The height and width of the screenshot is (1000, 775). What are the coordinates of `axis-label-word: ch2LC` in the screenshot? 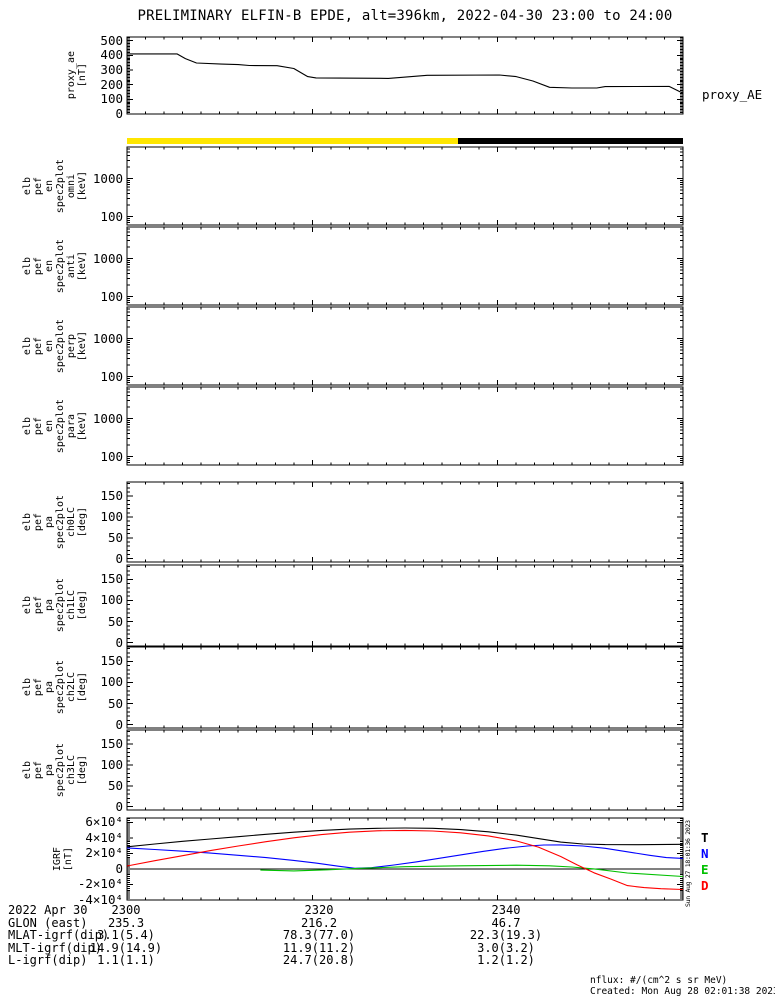 It's located at (71, 687).